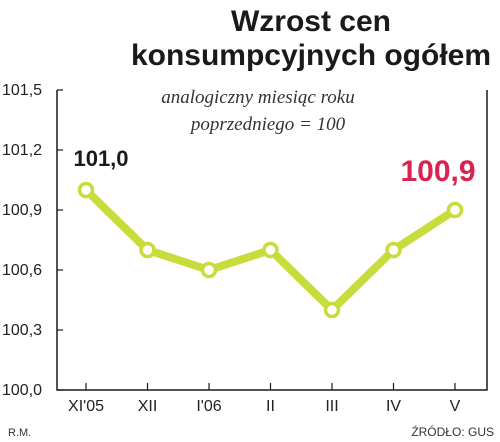  Describe the element at coordinates (22, 270) in the screenshot. I see `y-tick-label: 100,6` at that location.